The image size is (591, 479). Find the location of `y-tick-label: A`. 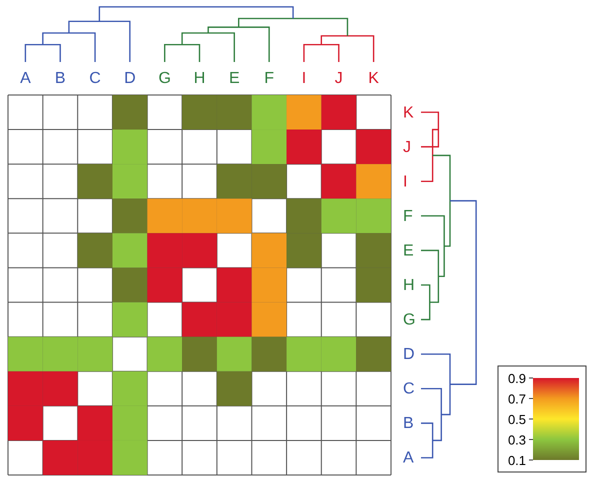

y-tick-label: A is located at coordinates (408, 458).